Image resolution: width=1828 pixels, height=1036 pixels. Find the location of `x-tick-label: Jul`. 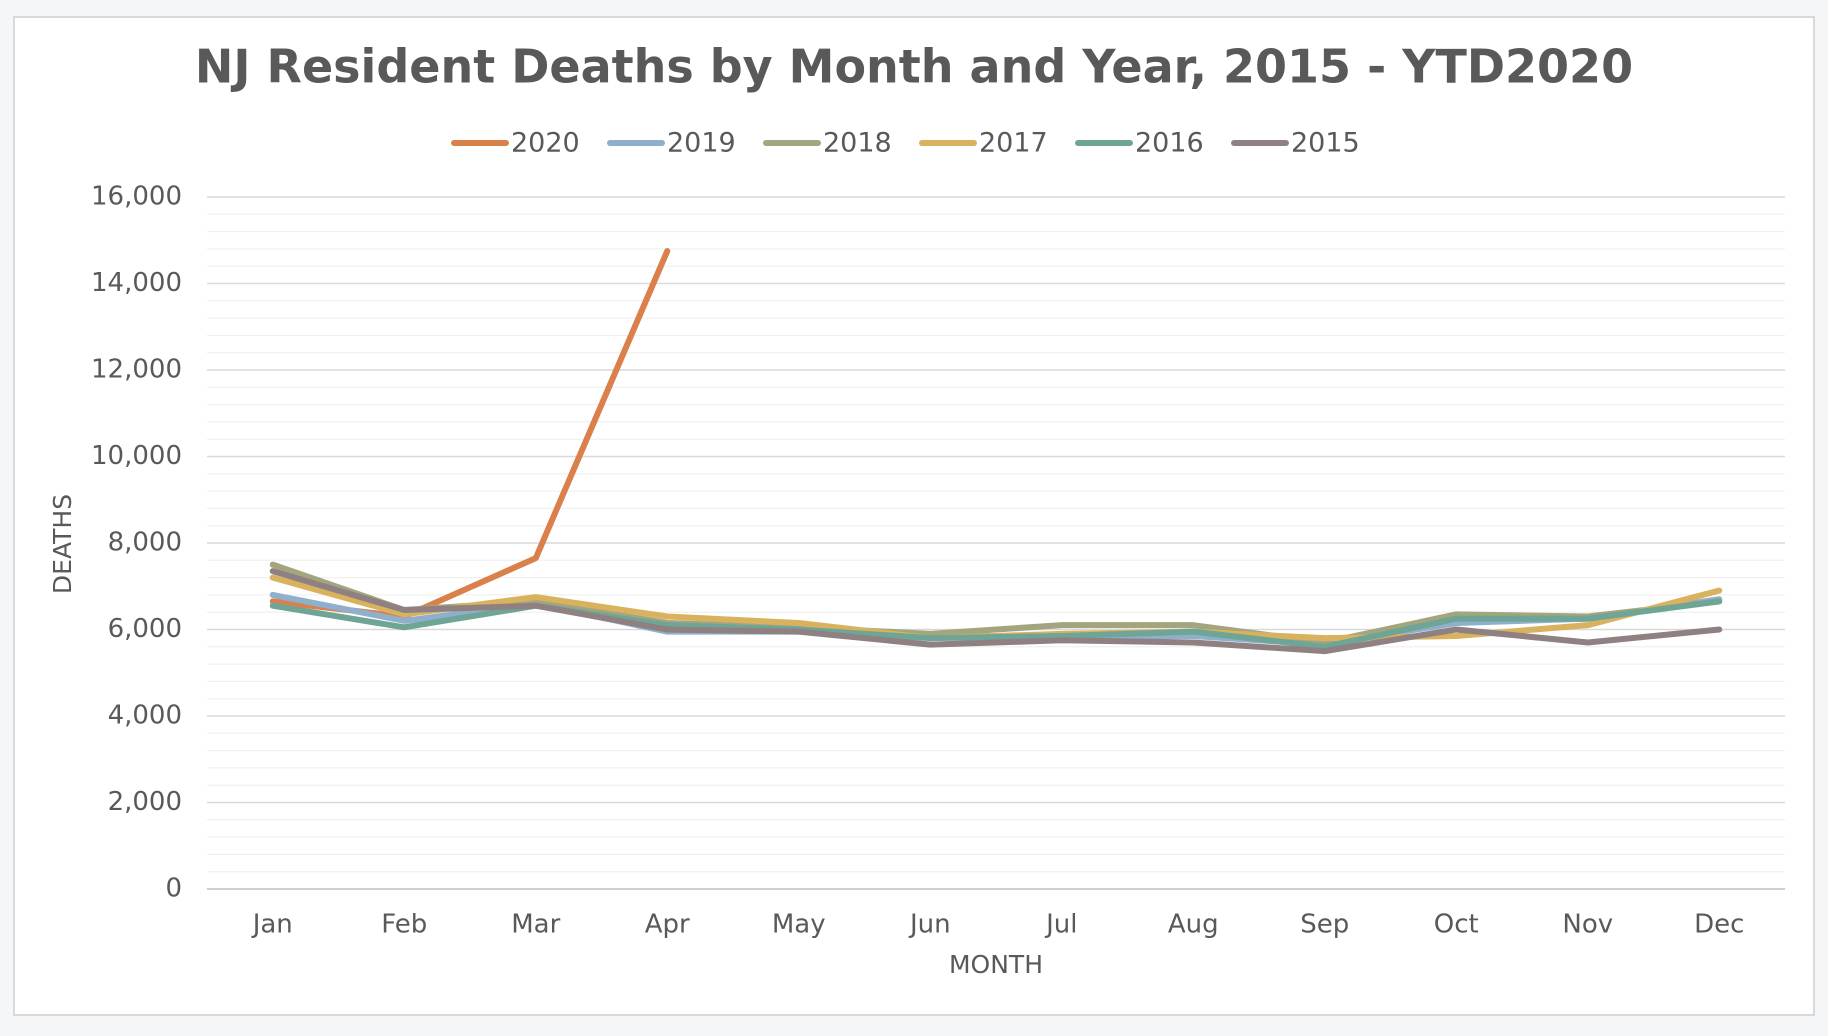

x-tick-label: Jul is located at coordinates (1060, 925).